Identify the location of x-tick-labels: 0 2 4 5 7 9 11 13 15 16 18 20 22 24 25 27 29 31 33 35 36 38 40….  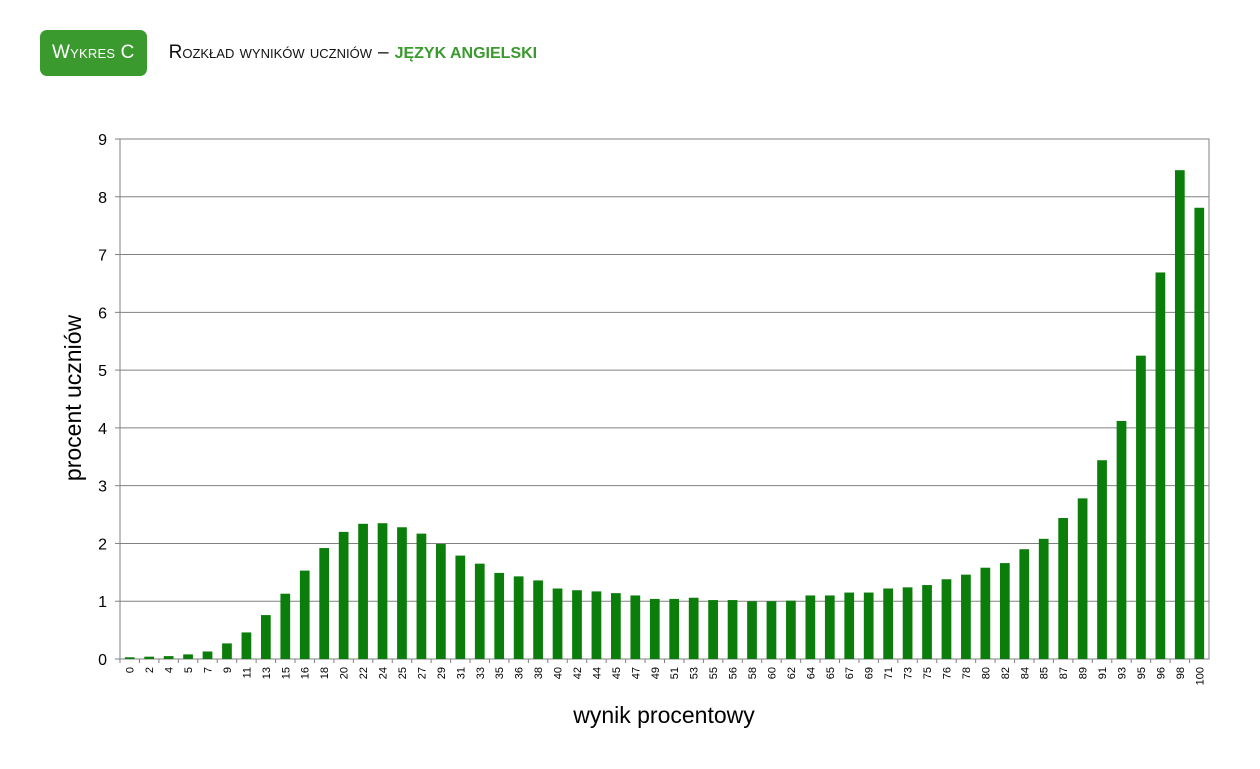
(666, 676).